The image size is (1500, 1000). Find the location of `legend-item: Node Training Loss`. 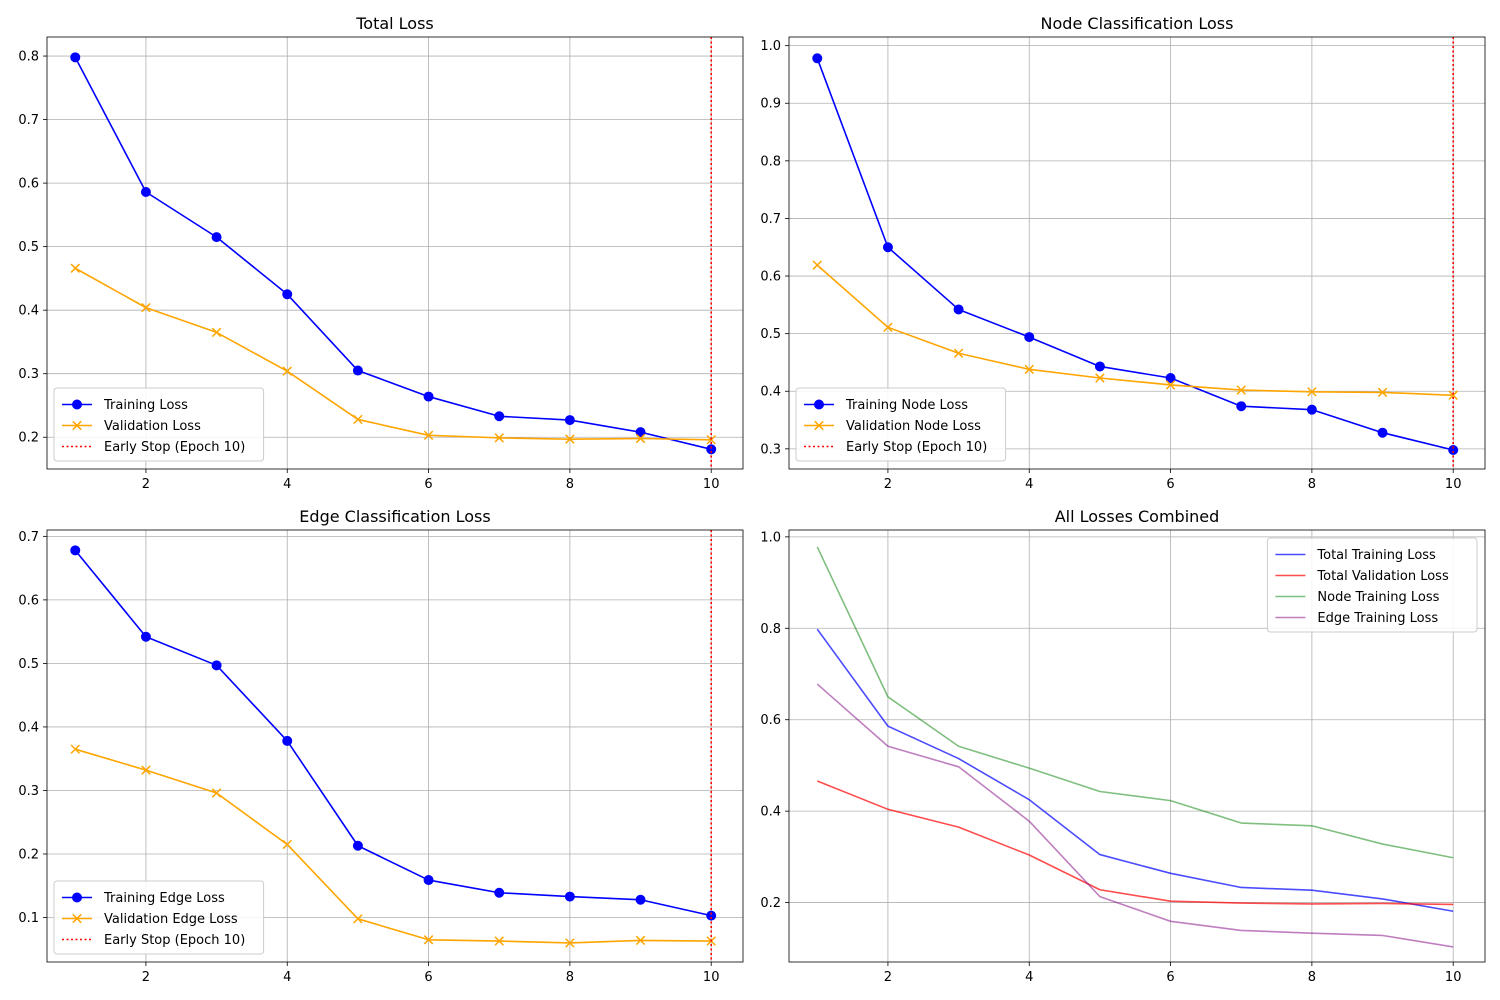

legend-item: Node Training Loss is located at coordinates (1357, 597).